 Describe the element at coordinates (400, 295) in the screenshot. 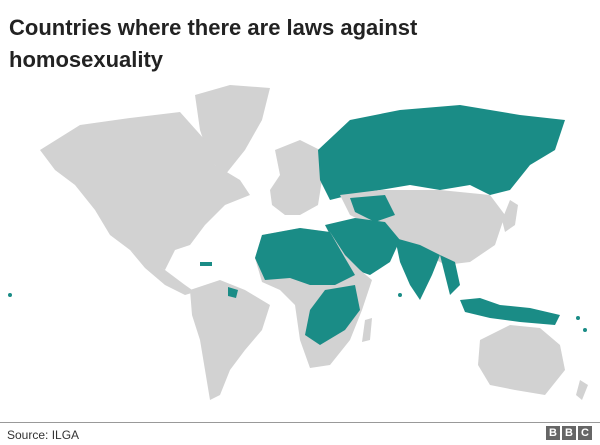

I see `indian-ocean-island` at that location.